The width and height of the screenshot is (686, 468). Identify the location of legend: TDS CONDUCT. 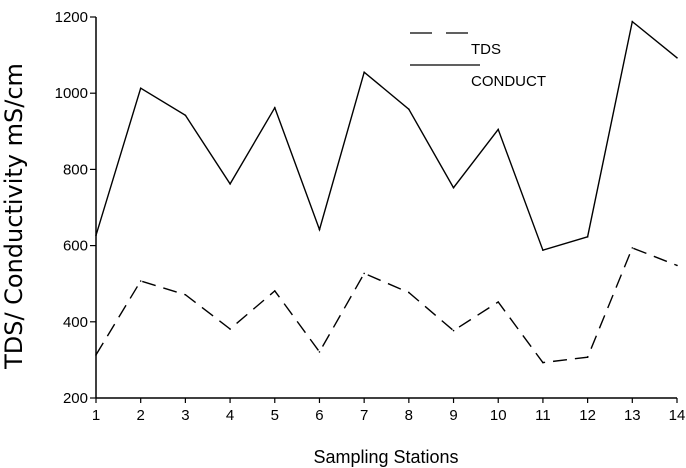
(478, 61).